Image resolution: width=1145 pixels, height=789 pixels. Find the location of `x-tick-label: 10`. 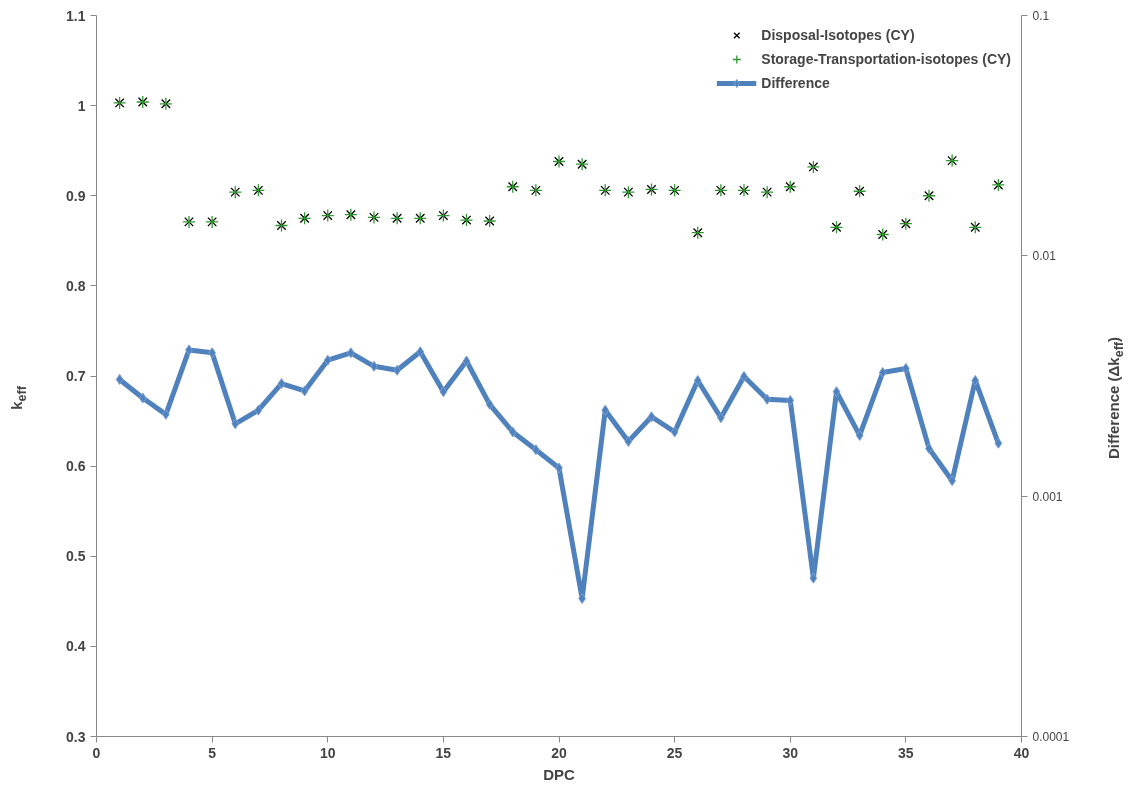

x-tick-label: 10 is located at coordinates (327, 752).